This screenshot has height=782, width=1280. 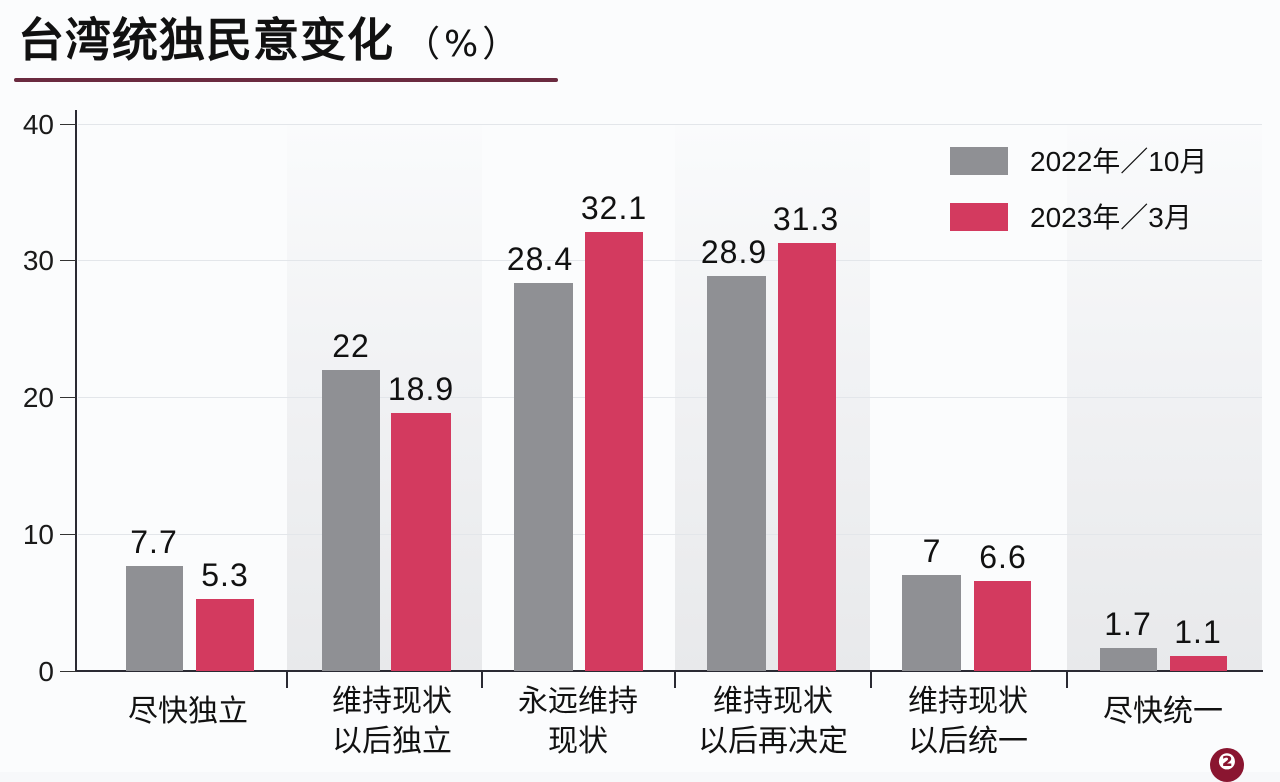 I want to click on category-label-6: 尽快统一, so click(x=1163, y=711).